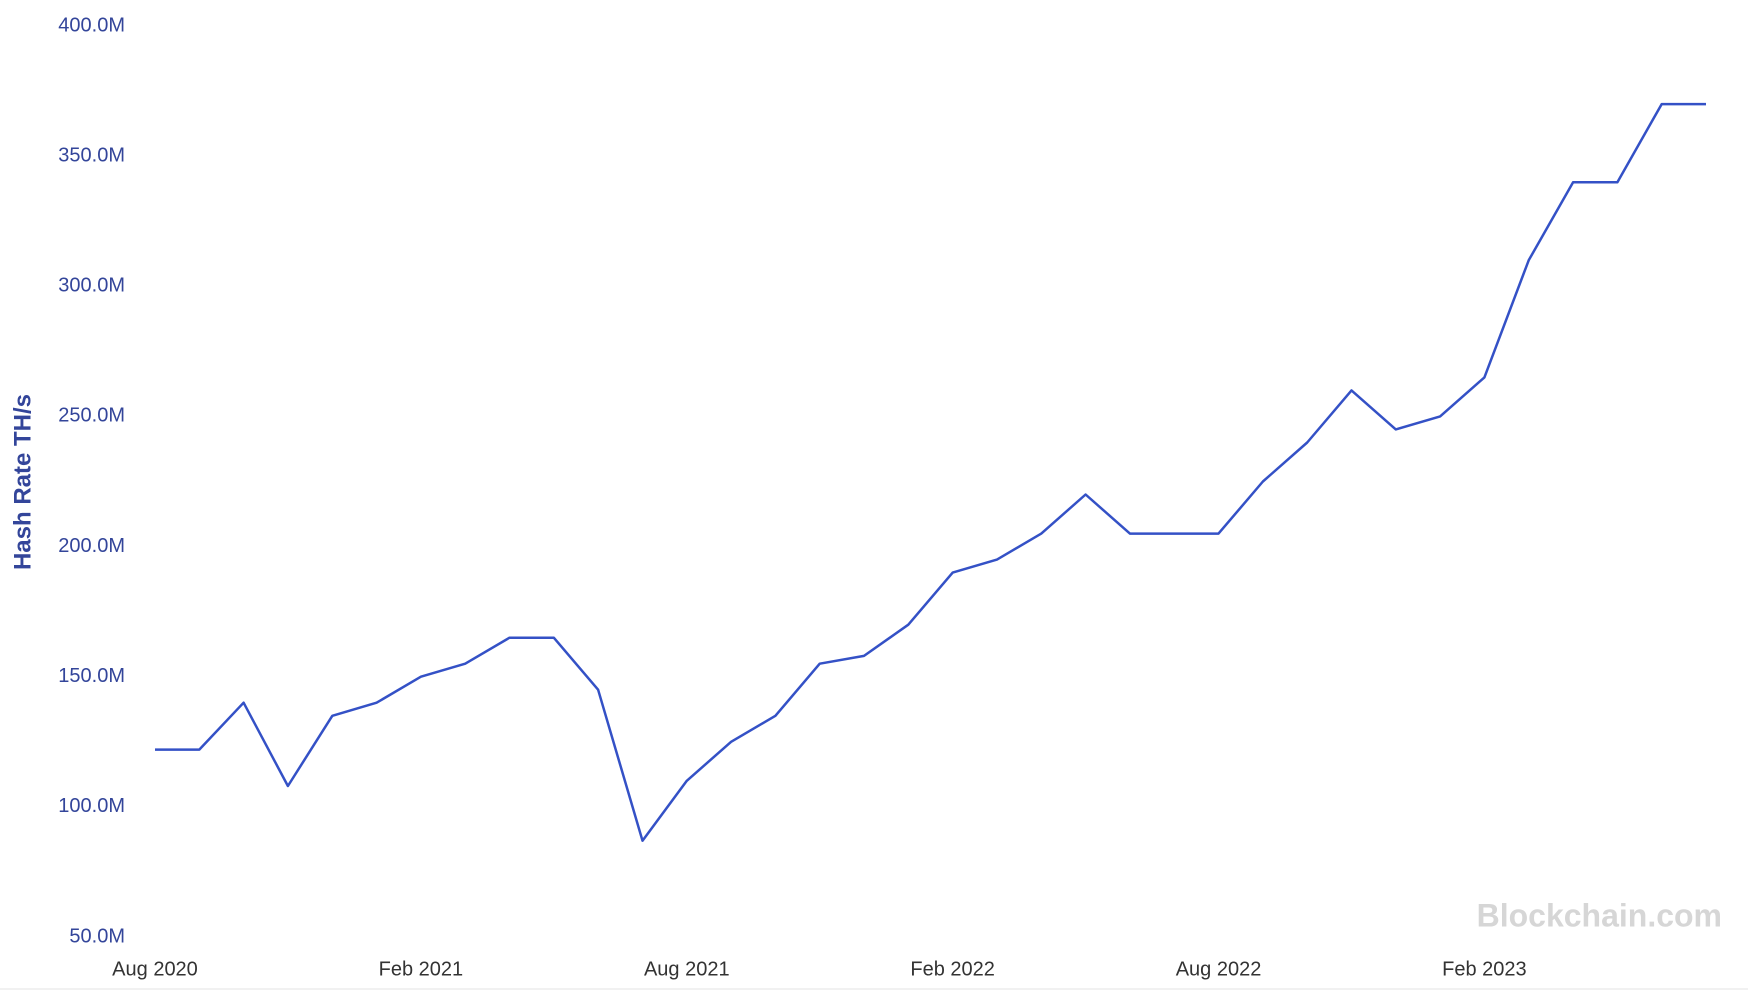 The height and width of the screenshot is (1006, 1748). Describe the element at coordinates (421, 969) in the screenshot. I see `x-tick-label: Feb 2021` at that location.